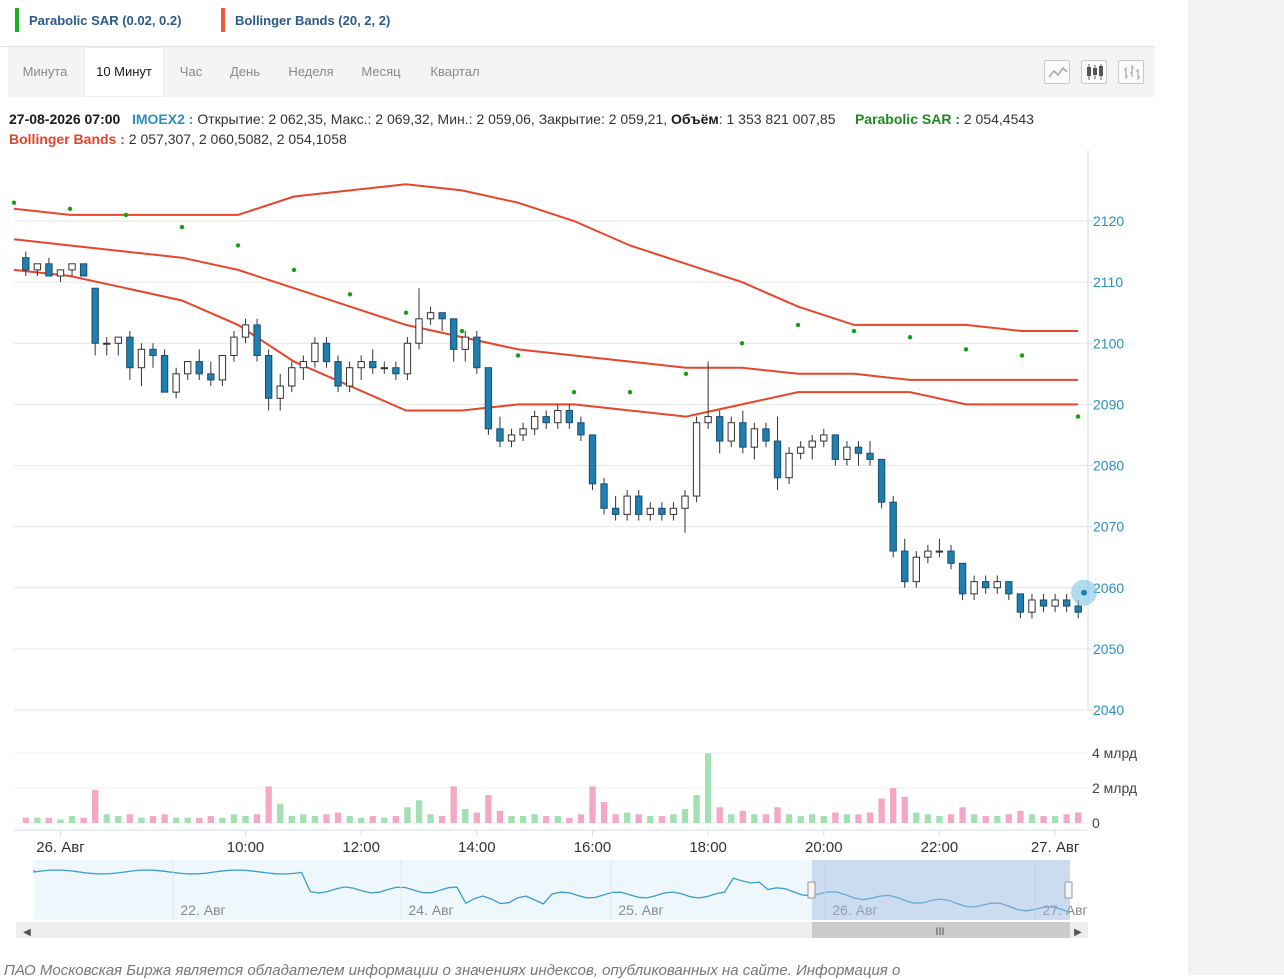 The height and width of the screenshot is (979, 1284). What do you see at coordinates (638, 119) in the screenshot?
I see `info-close: 2 059,21,` at bounding box center [638, 119].